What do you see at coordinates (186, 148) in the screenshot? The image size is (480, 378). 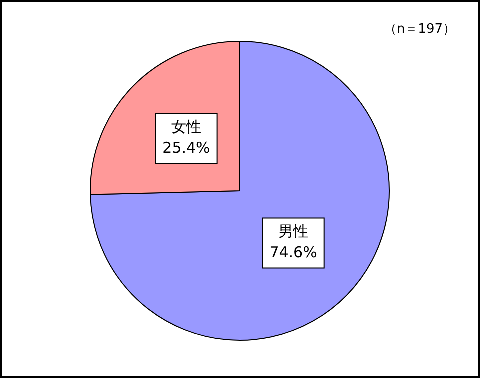 I see `data-label: 25.4%` at bounding box center [186, 148].